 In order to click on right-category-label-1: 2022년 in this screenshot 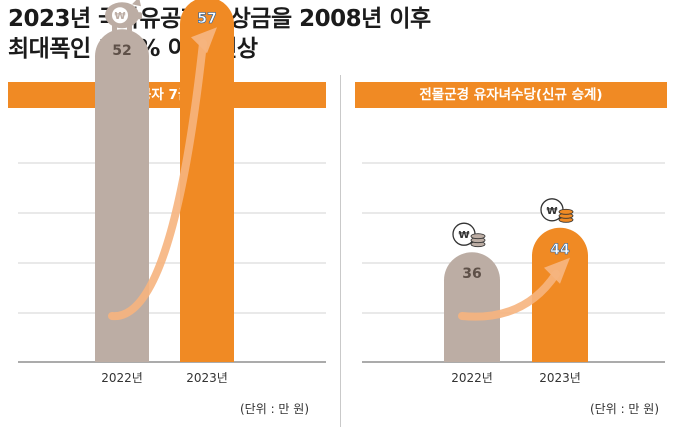, I will do `click(472, 378)`.